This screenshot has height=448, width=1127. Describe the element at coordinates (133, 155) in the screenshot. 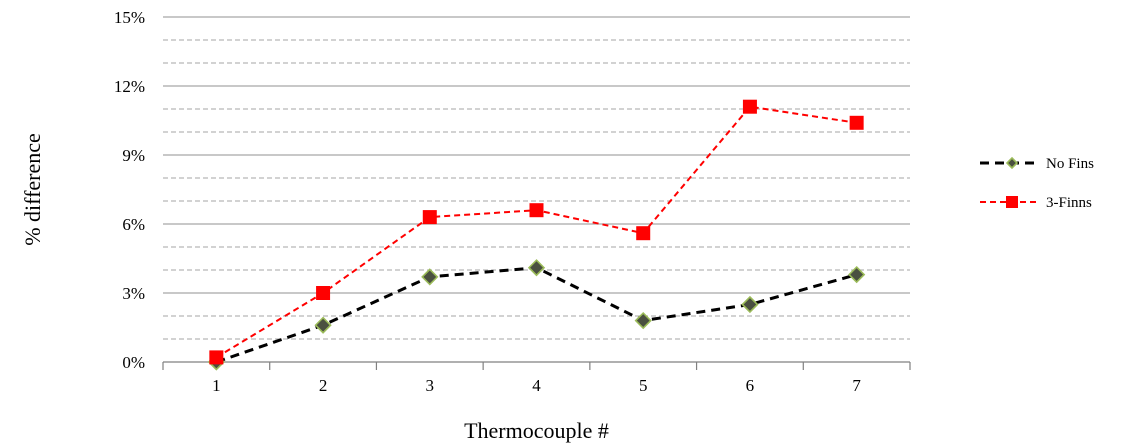

I see `y-tick-label: 9%` at that location.